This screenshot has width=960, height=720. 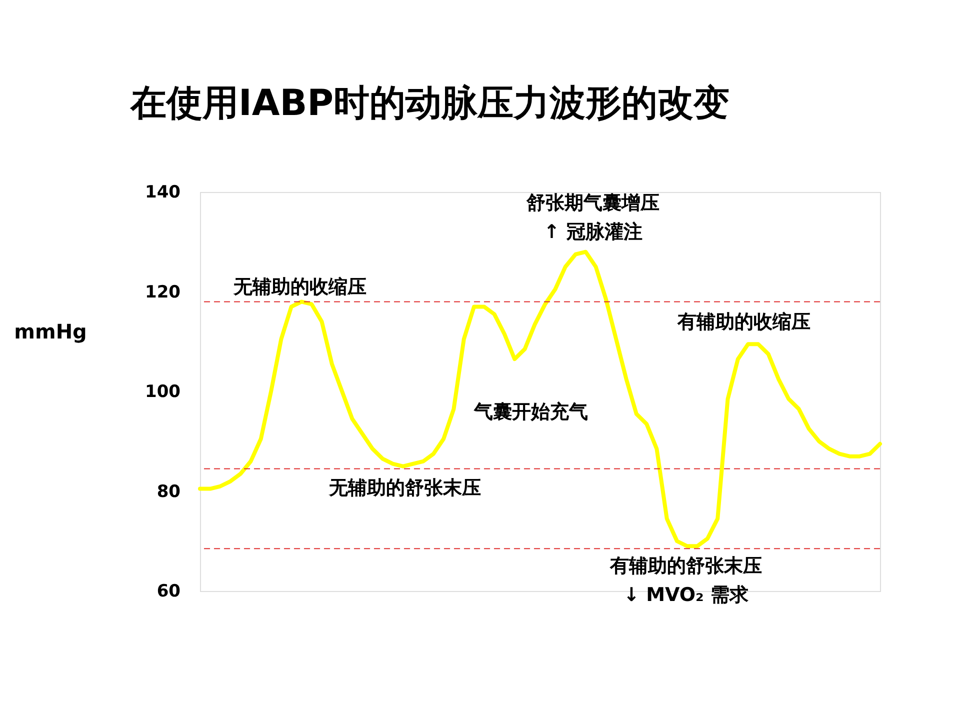 I want to click on y-tick-label: 120, so click(x=163, y=292).